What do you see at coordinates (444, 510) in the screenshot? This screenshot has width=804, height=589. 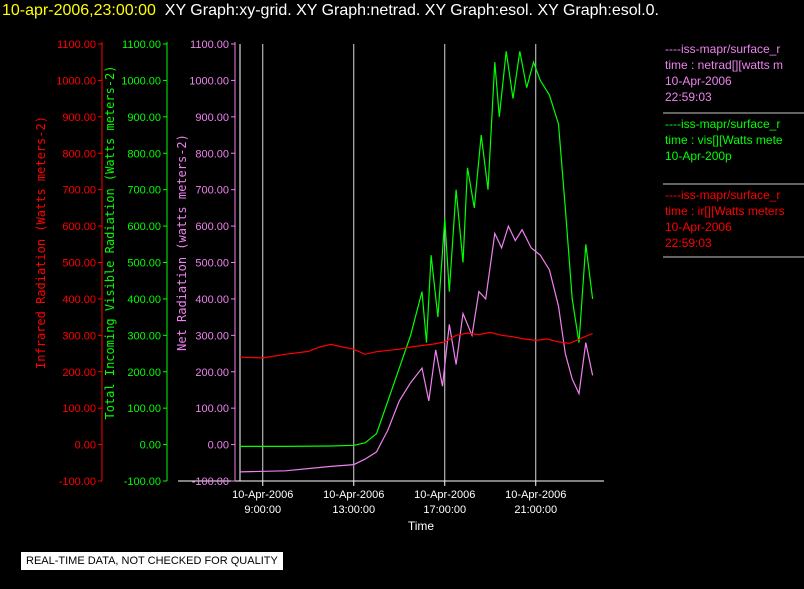 I see `x-tick-time: 17:00:00` at bounding box center [444, 510].